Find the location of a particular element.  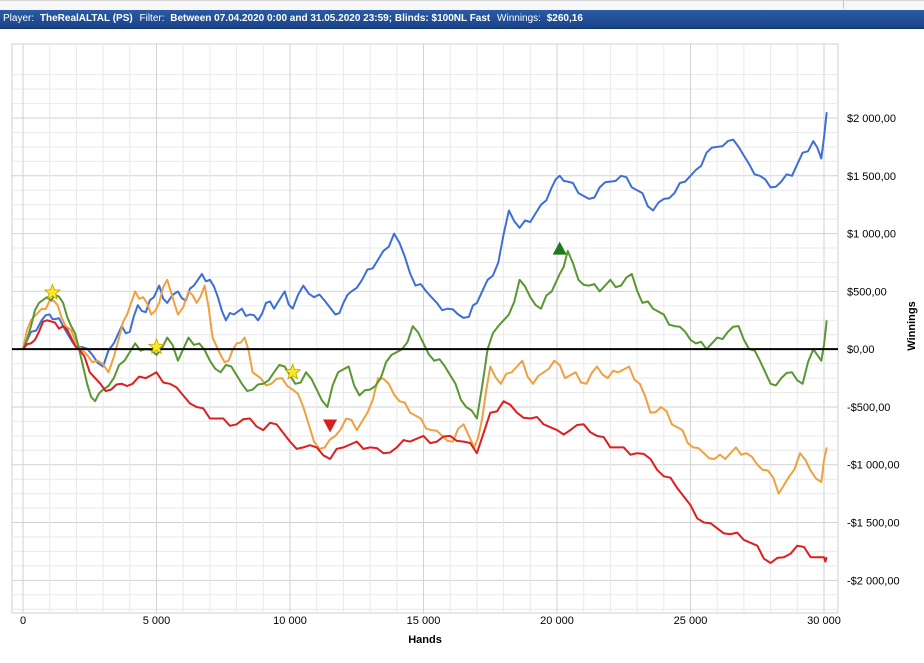

y-tick-label: $1 000,00 is located at coordinates (871, 235).